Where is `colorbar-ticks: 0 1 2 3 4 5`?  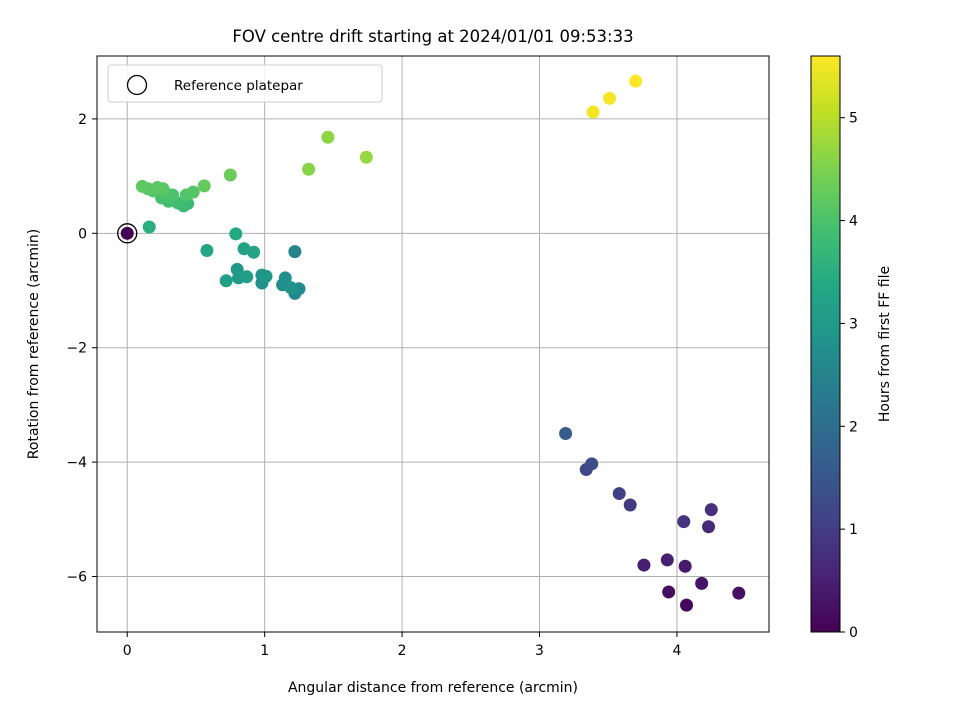 colorbar-ticks: 0 1 2 3 4 5 is located at coordinates (849, 376).